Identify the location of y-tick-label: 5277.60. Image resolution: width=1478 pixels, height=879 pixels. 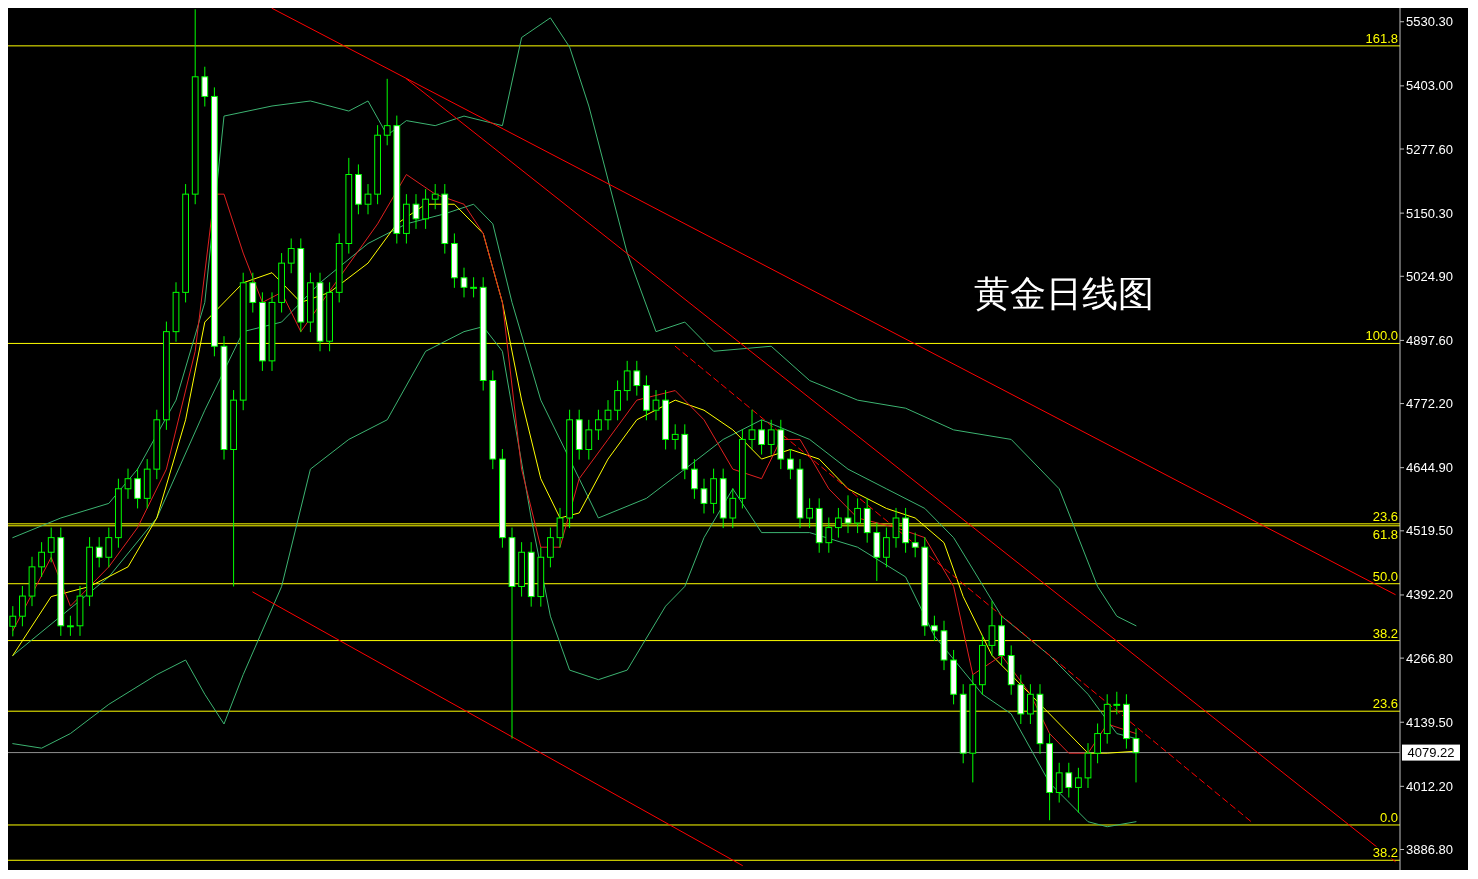
(1429, 149).